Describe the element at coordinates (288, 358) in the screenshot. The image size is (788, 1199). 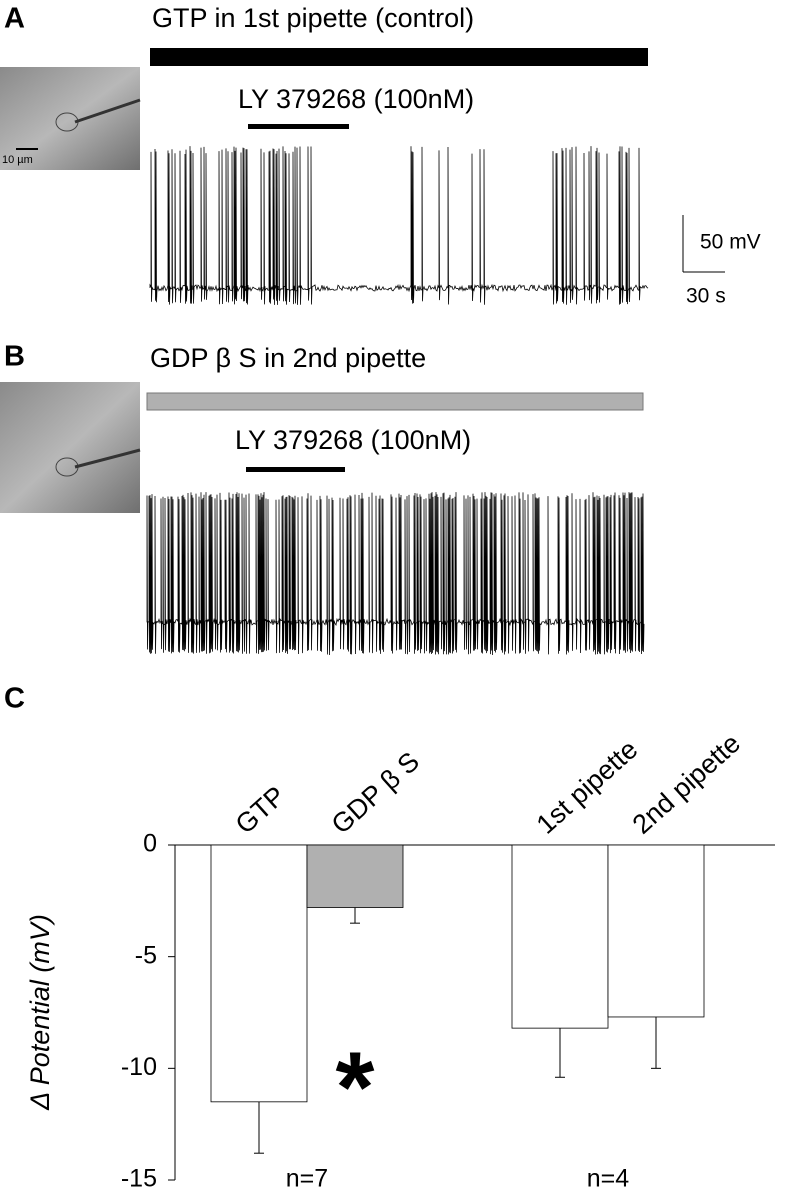
I see `panel-title: GDP β S in 2nd pipette` at that location.